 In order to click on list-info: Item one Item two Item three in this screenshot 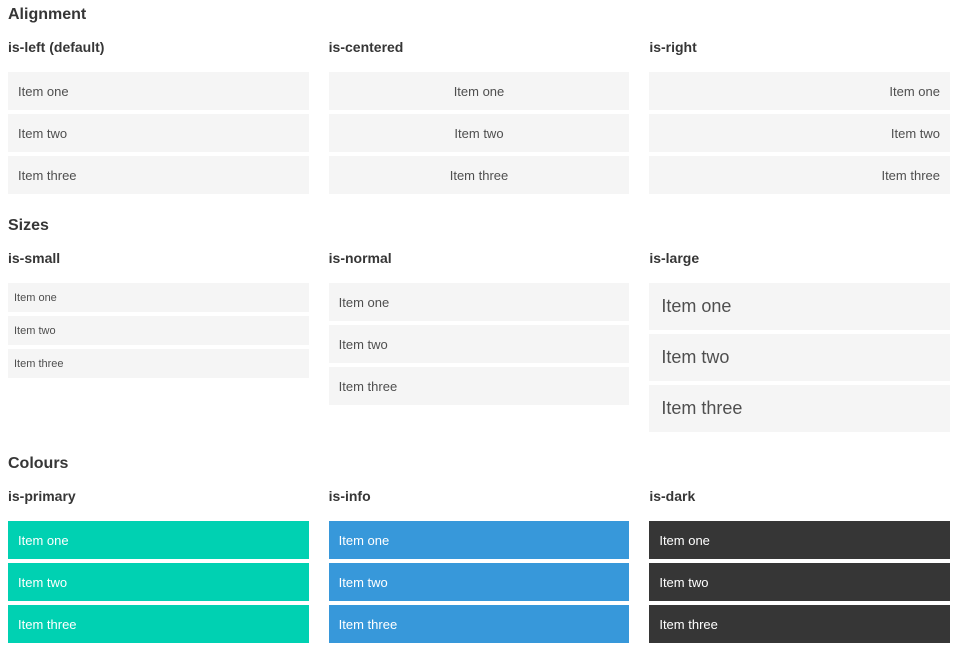, I will do `click(479, 582)`.